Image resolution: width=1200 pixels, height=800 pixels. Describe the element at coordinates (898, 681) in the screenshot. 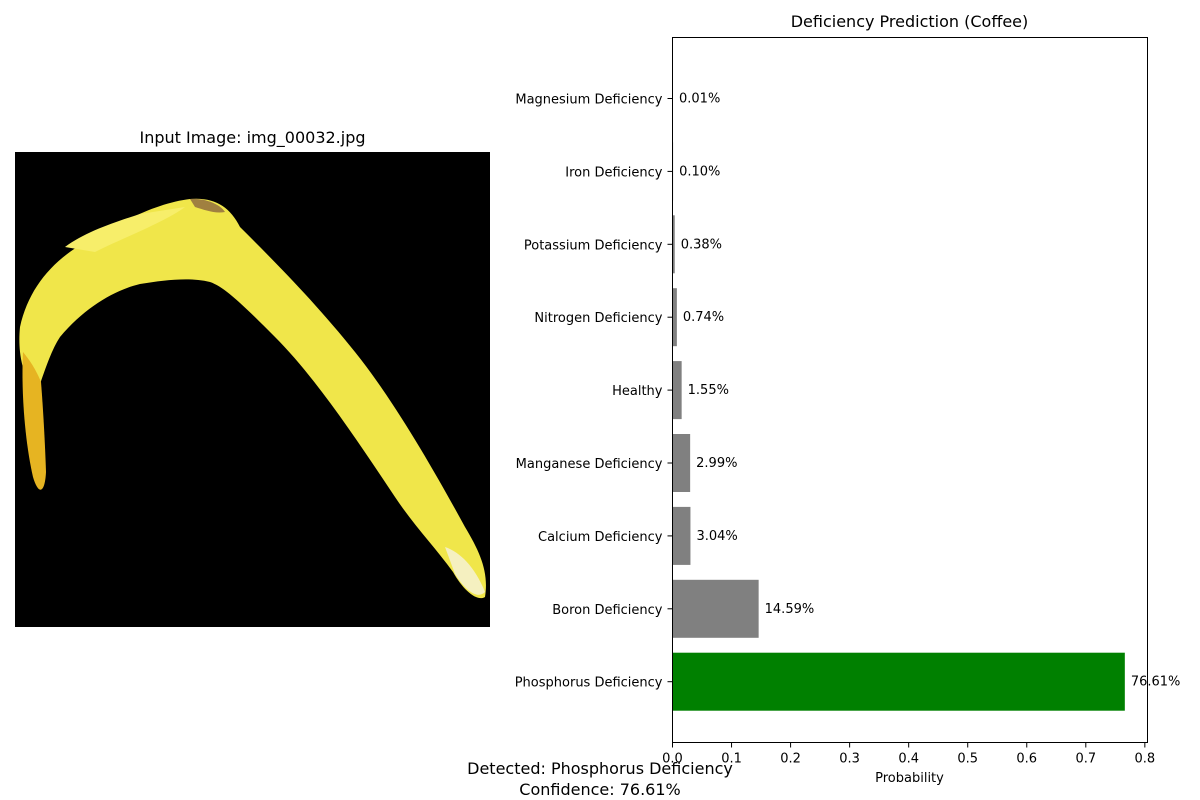

I see `bar-phosphorus-deficiency` at that location.